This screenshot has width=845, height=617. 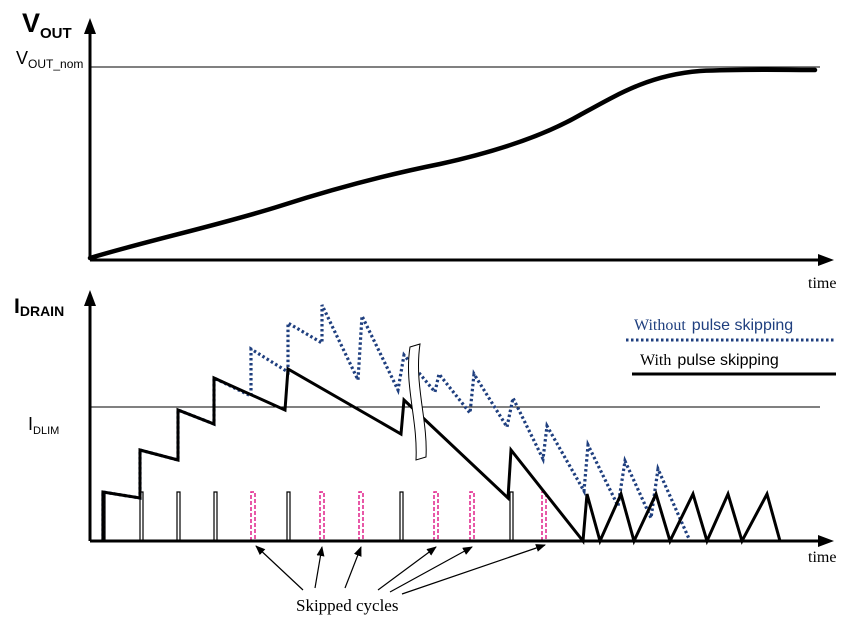 What do you see at coordinates (90, 26) in the screenshot?
I see `vout-y-axis-arrow` at bounding box center [90, 26].